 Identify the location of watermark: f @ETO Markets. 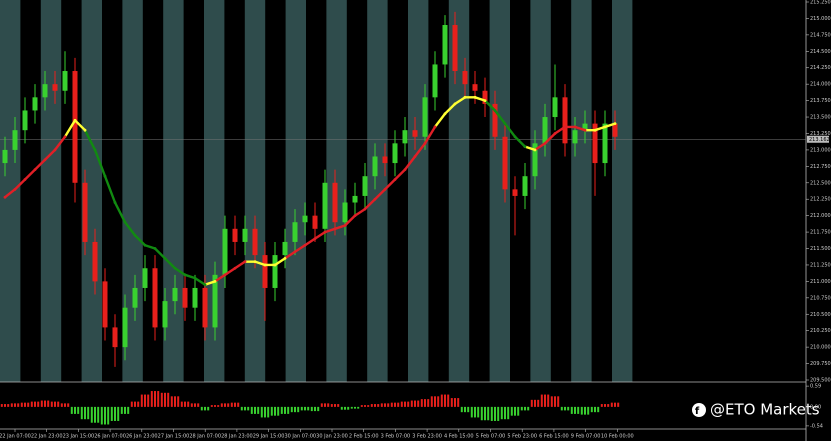
(756, 410).